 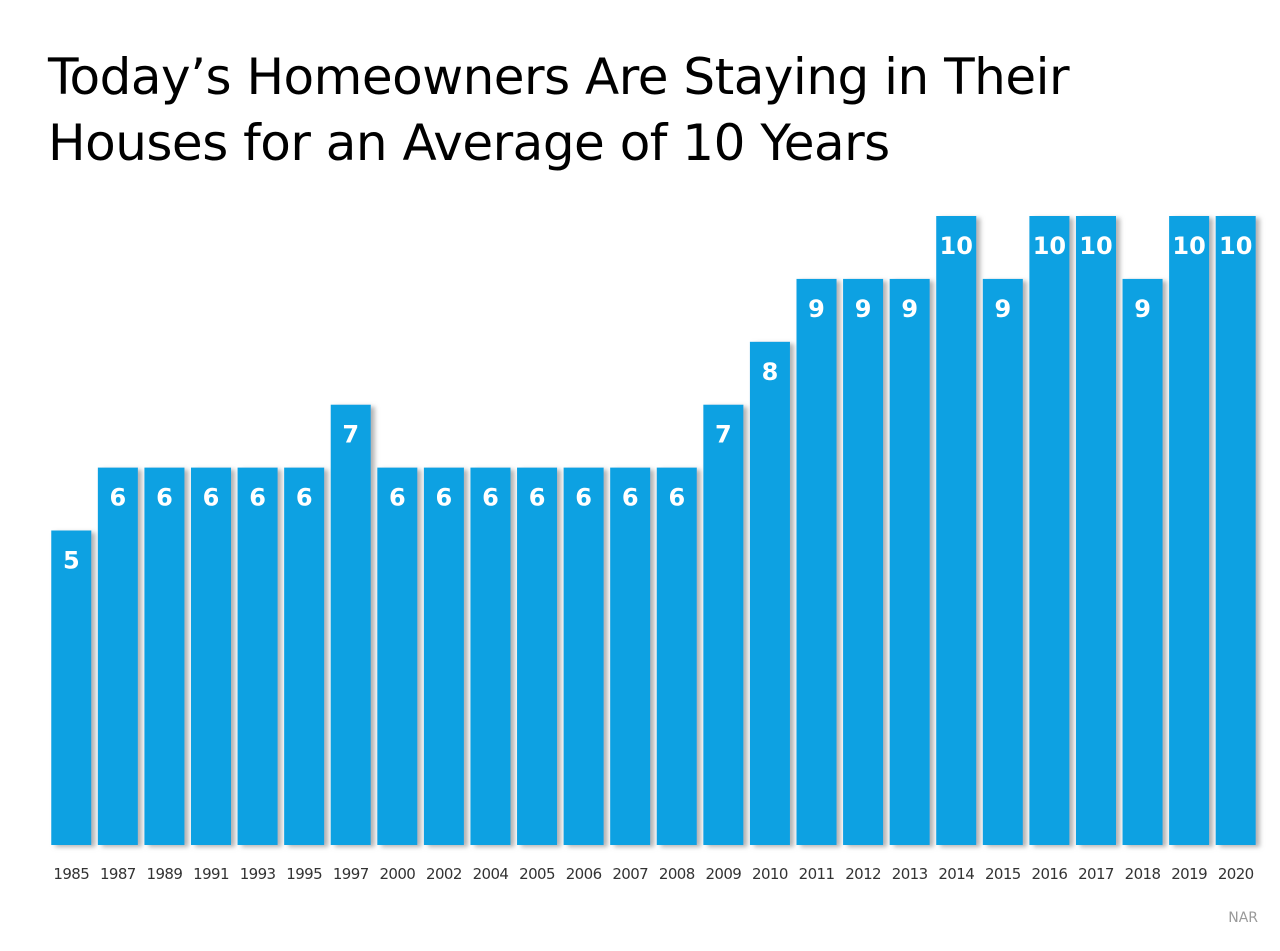 What do you see at coordinates (71, 874) in the screenshot?
I see `x-tick-1985: 1985` at bounding box center [71, 874].